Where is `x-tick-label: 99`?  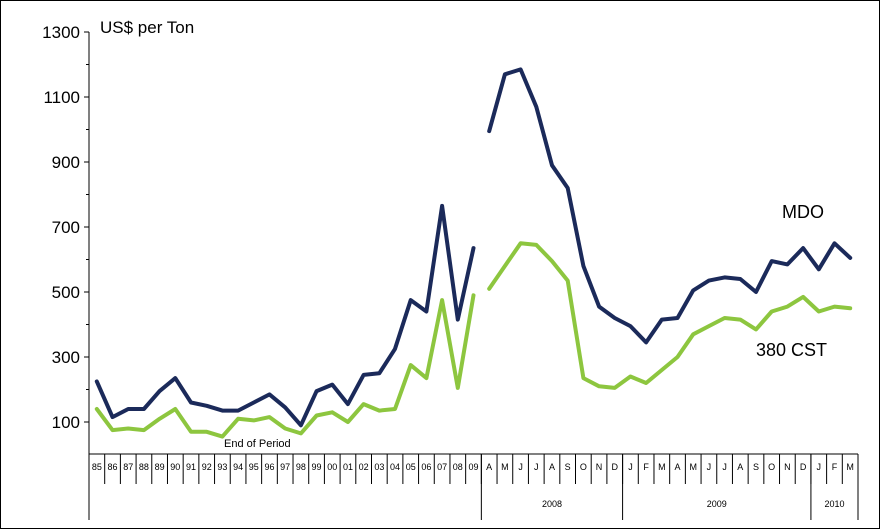 x-tick-label: 99 is located at coordinates (317, 467).